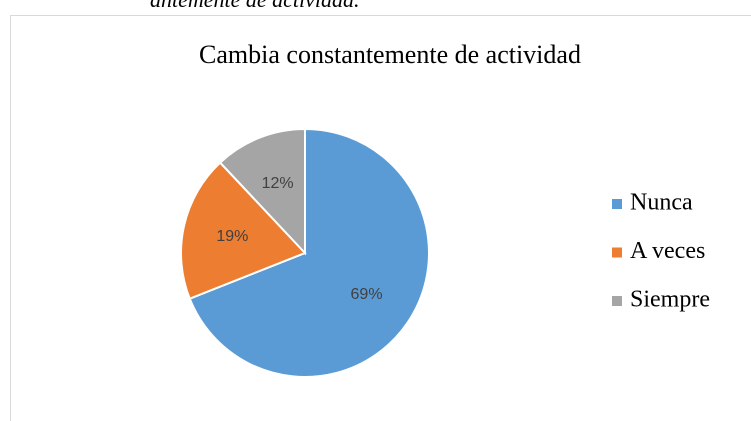  Describe the element at coordinates (278, 183) in the screenshot. I see `data-label: 12%` at that location.